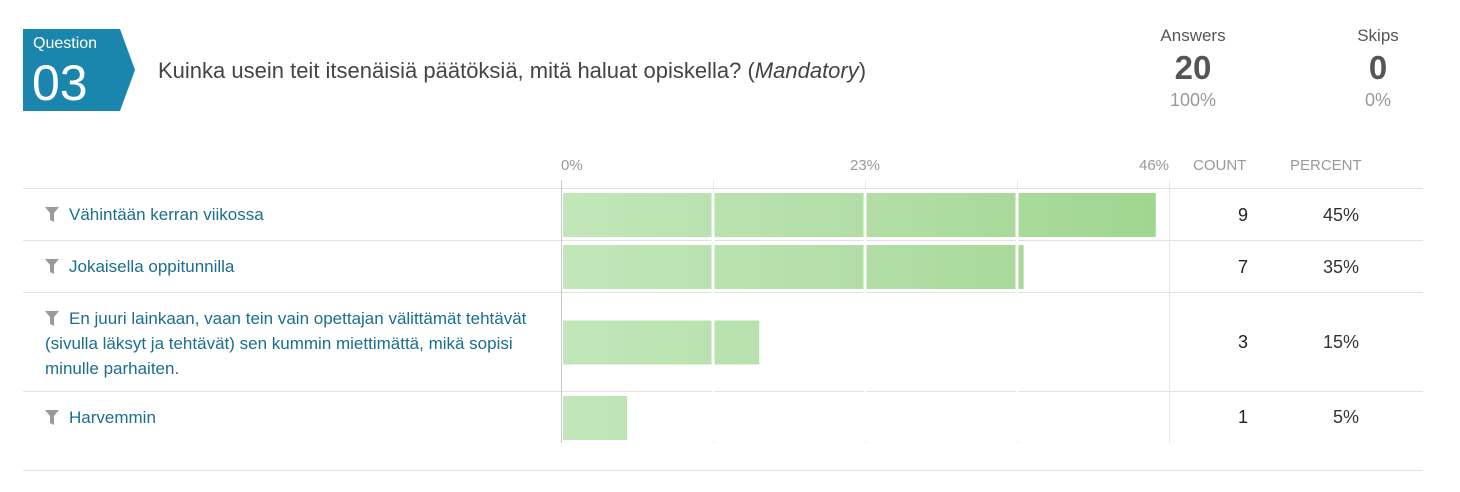 This screenshot has width=1460, height=492. What do you see at coordinates (290, 266) in the screenshot?
I see `answer-option: Jokaisella oppitunnilla` at bounding box center [290, 266].